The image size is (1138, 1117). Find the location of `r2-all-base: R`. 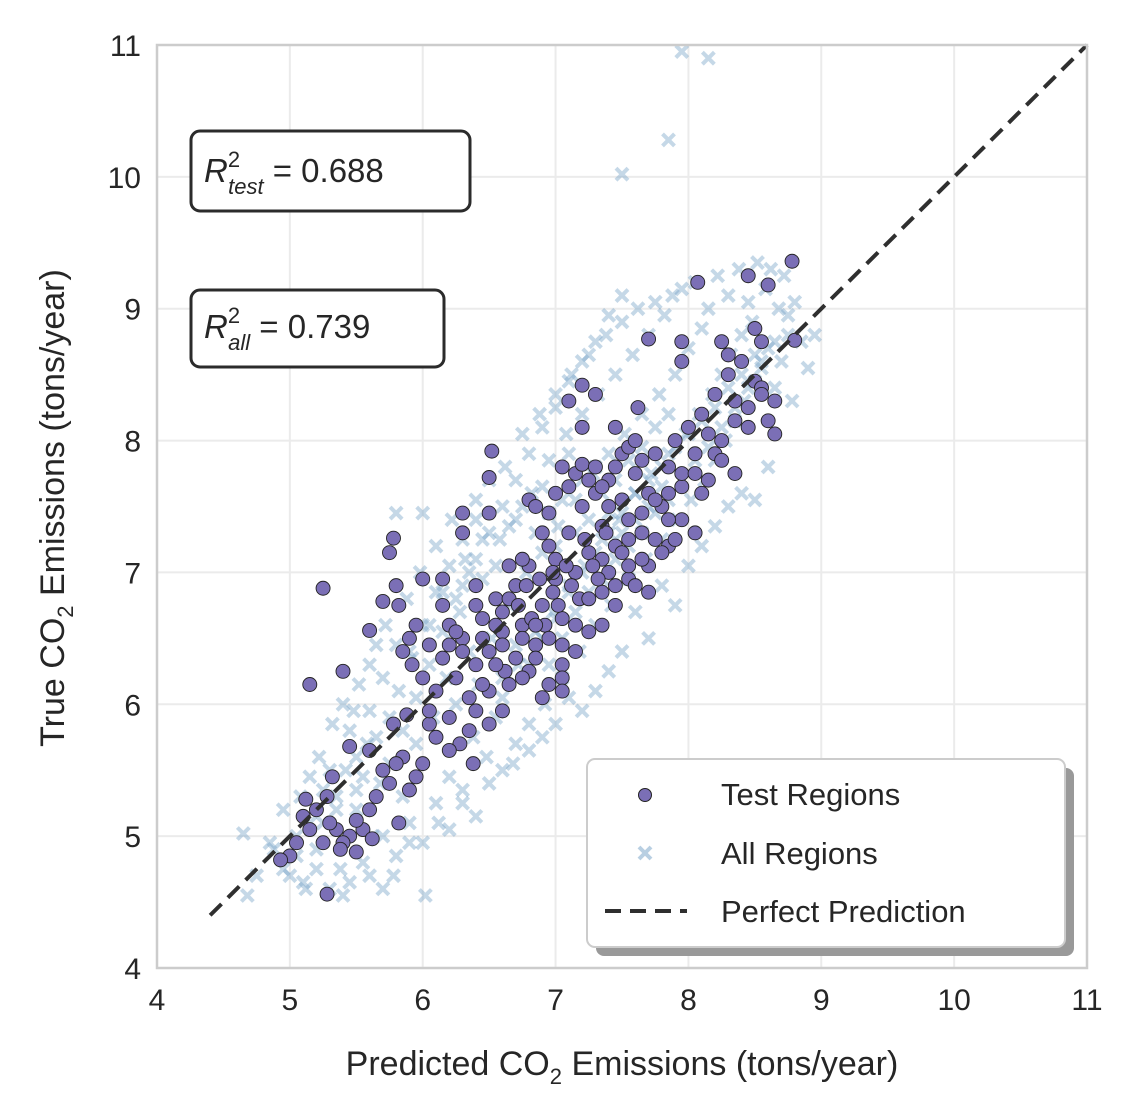

r2-all-base: R is located at coordinates (216, 326).